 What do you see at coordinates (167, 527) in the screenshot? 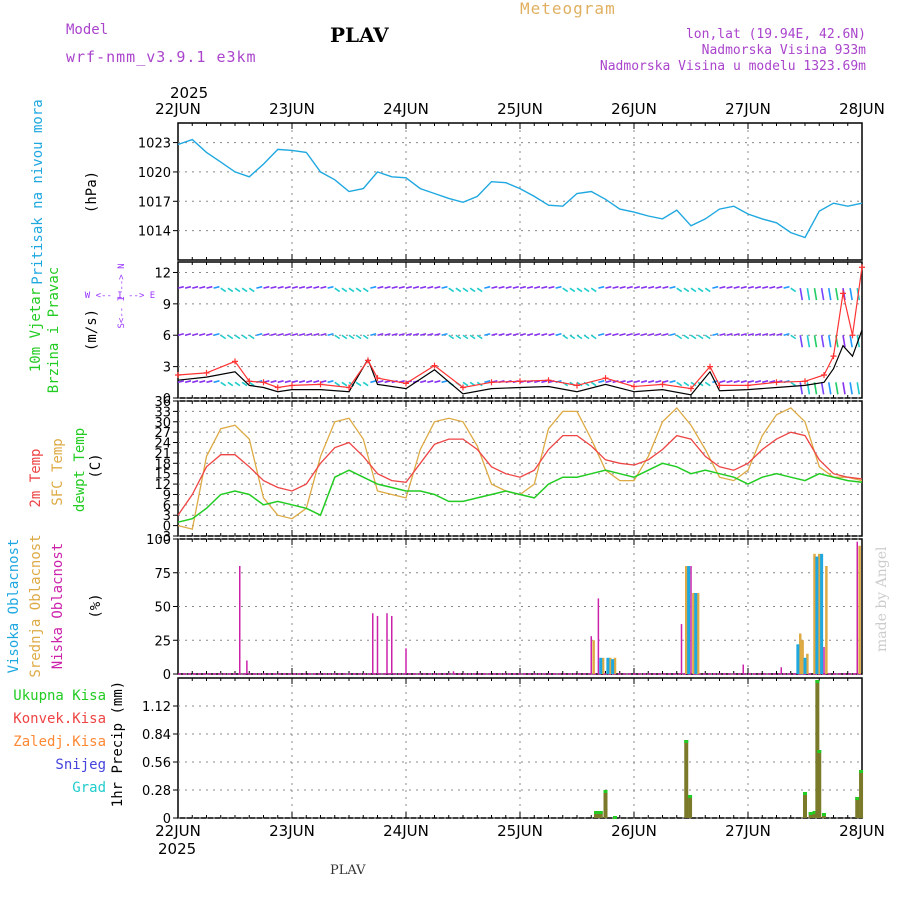
I see `y-tick-label-temperature: 0` at bounding box center [167, 527].